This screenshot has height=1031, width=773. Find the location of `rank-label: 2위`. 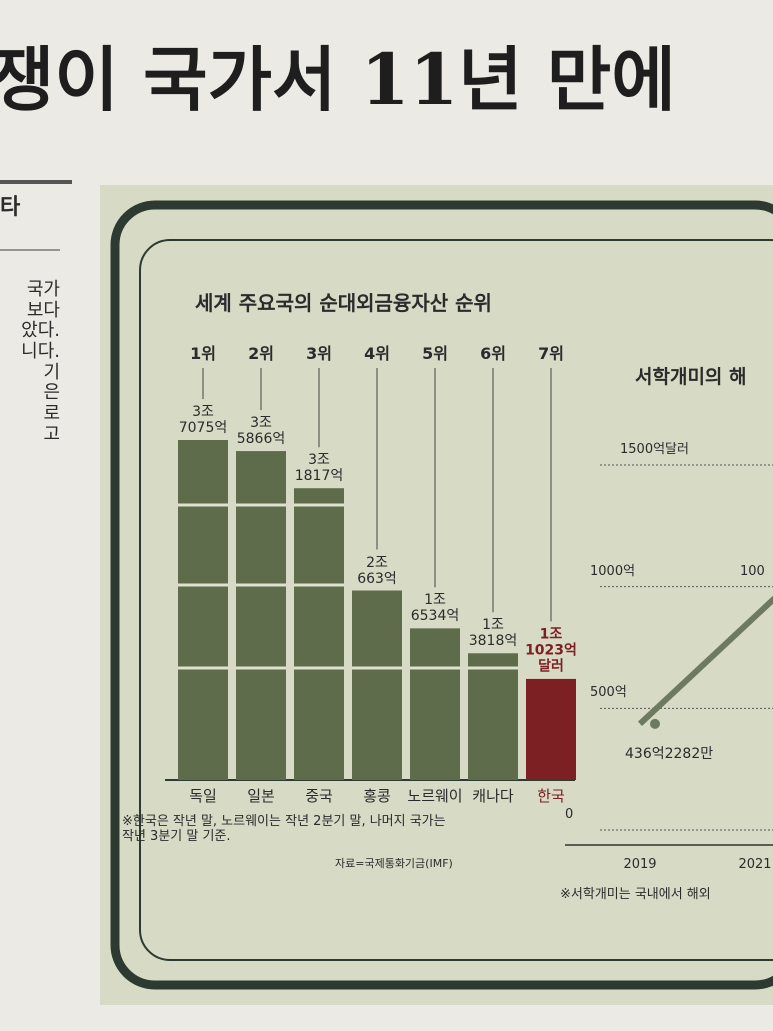

rank-label: 2위 is located at coordinates (261, 353).